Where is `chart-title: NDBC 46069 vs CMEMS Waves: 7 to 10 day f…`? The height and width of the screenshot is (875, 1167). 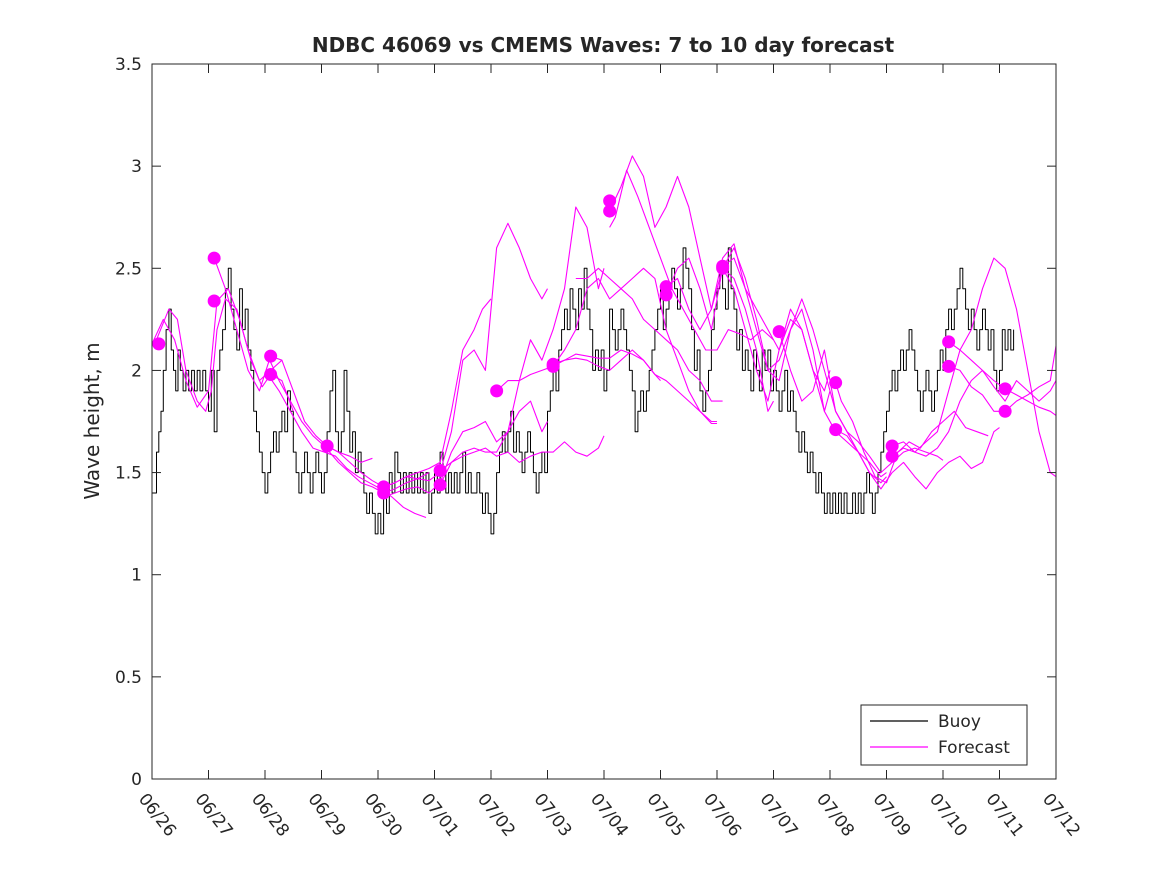 chart-title: NDBC 46069 vs CMEMS Waves: 7 to 10 day f… is located at coordinates (603, 45).